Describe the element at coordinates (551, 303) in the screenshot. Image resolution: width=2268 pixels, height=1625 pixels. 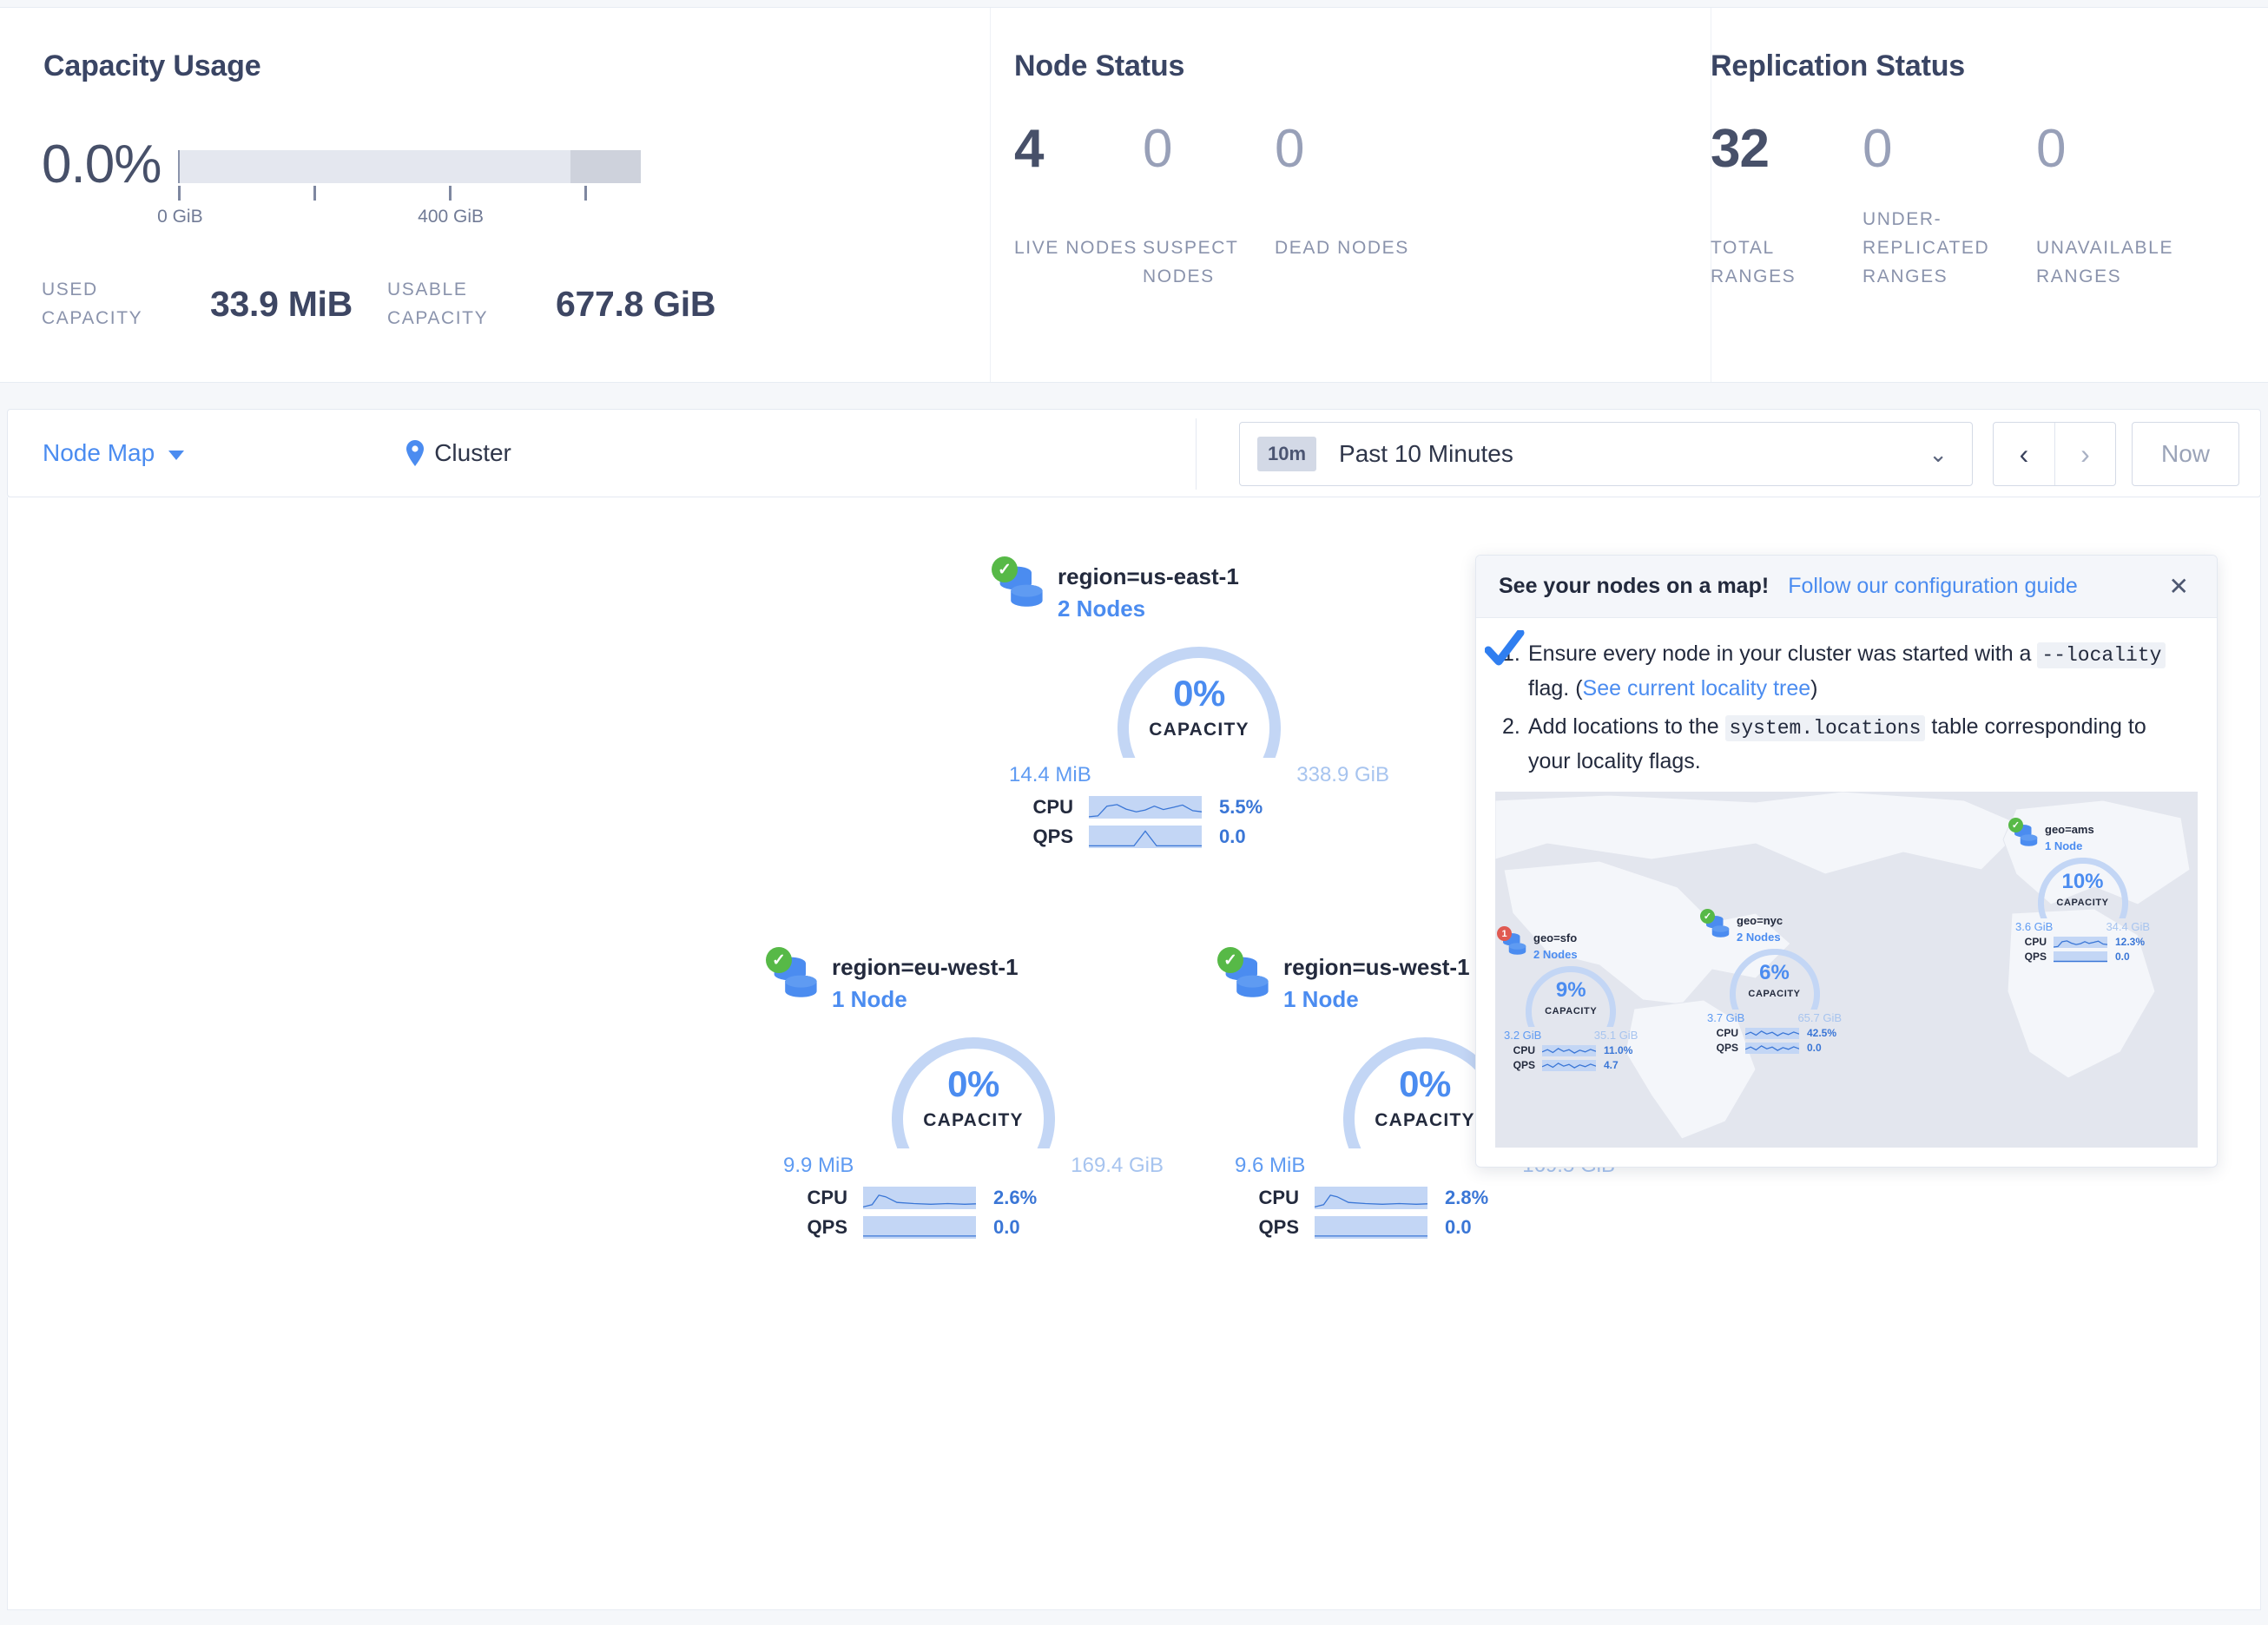
I see `usable-capacity-stat: USABLE CAPACITY 677.8 GiB` at that location.